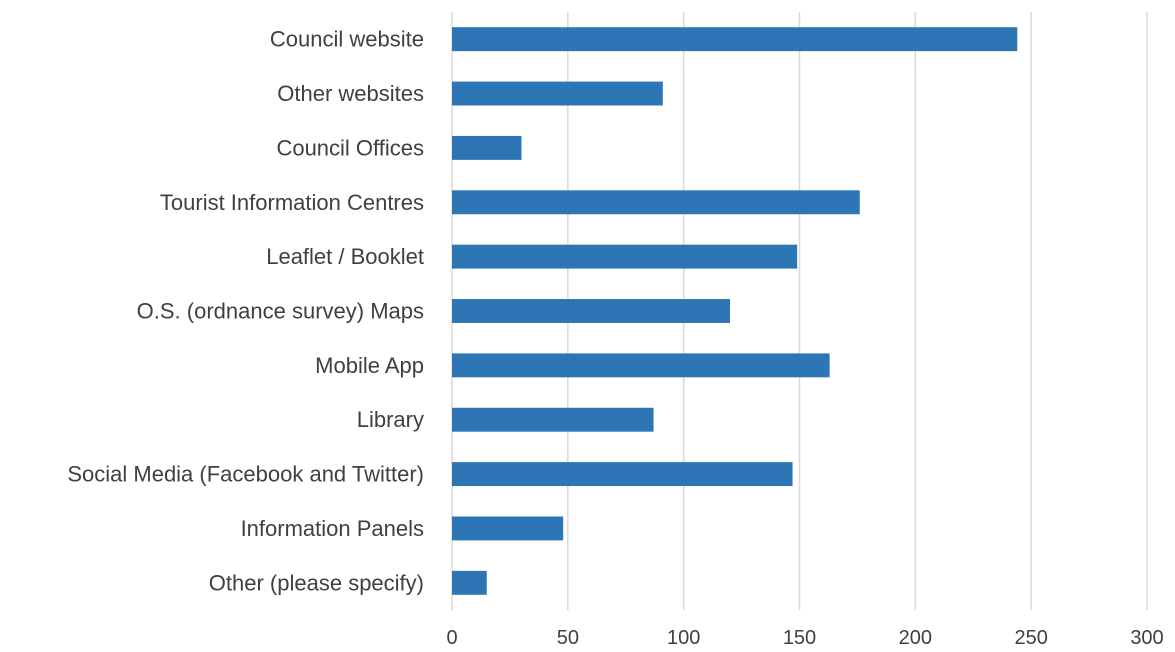 Image resolution: width=1175 pixels, height=652 pixels. What do you see at coordinates (350, 147) in the screenshot?
I see `category-label: Council Offices` at bounding box center [350, 147].